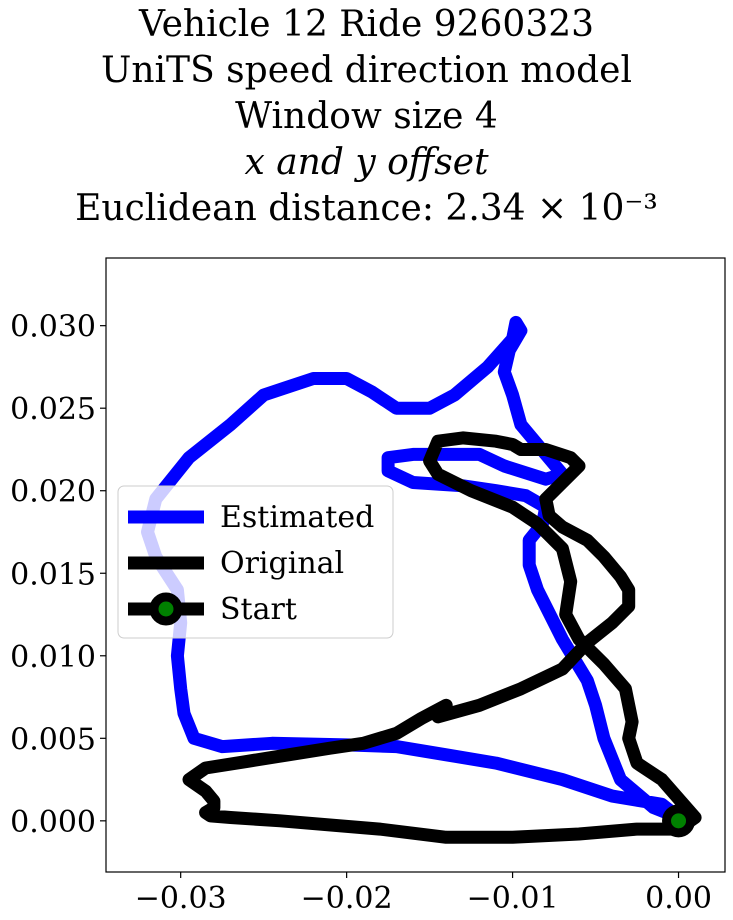 The width and height of the screenshot is (733, 920). I want to click on y-tick-label: 0.030, so click(53, 327).